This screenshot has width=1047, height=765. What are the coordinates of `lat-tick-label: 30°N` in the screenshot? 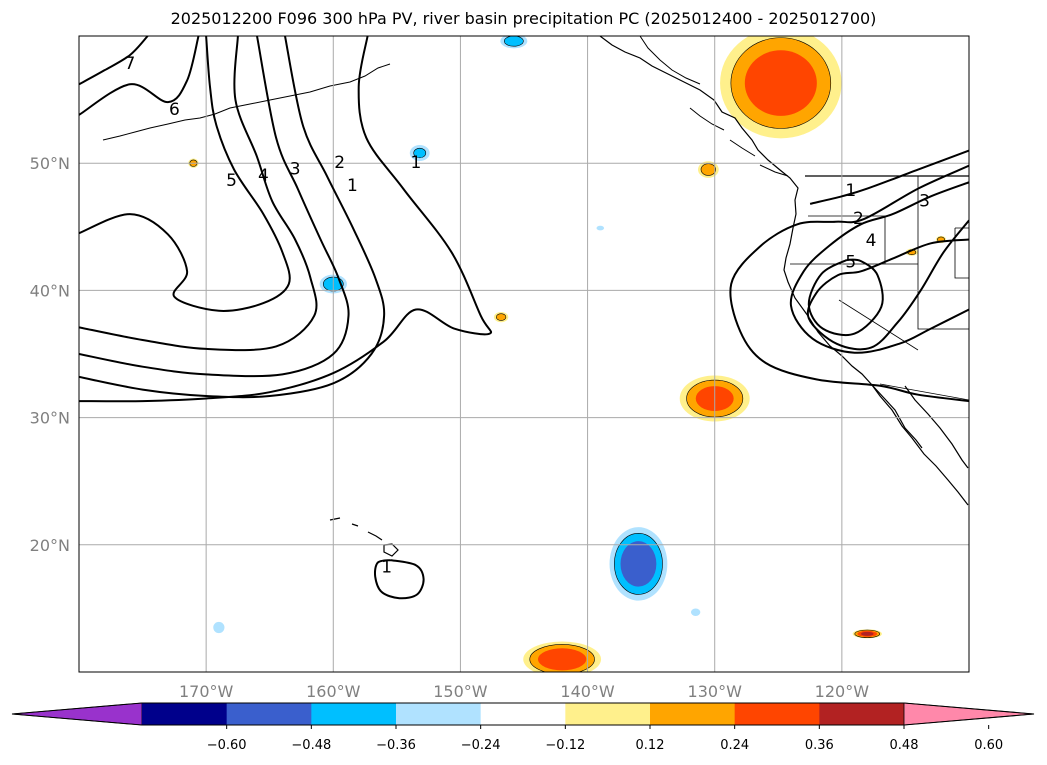 It's located at (50, 418).